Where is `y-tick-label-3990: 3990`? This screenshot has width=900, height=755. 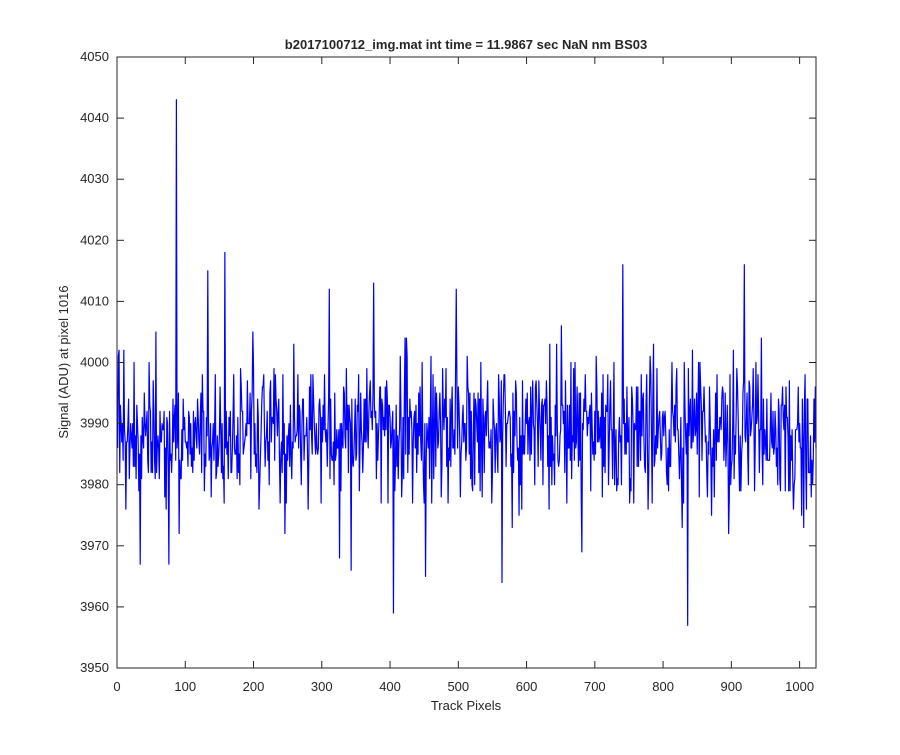 y-tick-label-3990: 3990 is located at coordinates (94, 423).